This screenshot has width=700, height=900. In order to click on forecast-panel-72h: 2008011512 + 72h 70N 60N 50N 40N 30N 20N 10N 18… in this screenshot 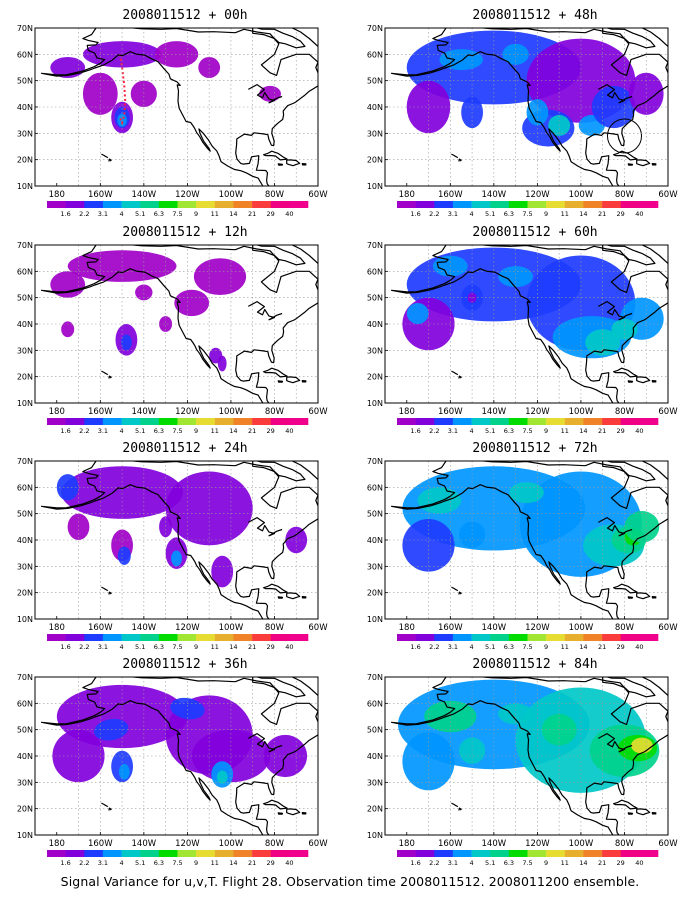, I will do `click(531, 548)`.